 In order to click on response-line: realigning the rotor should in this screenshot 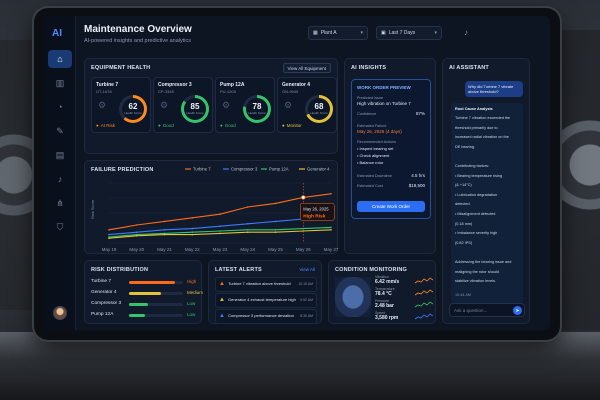, I will do `click(477, 271)`.